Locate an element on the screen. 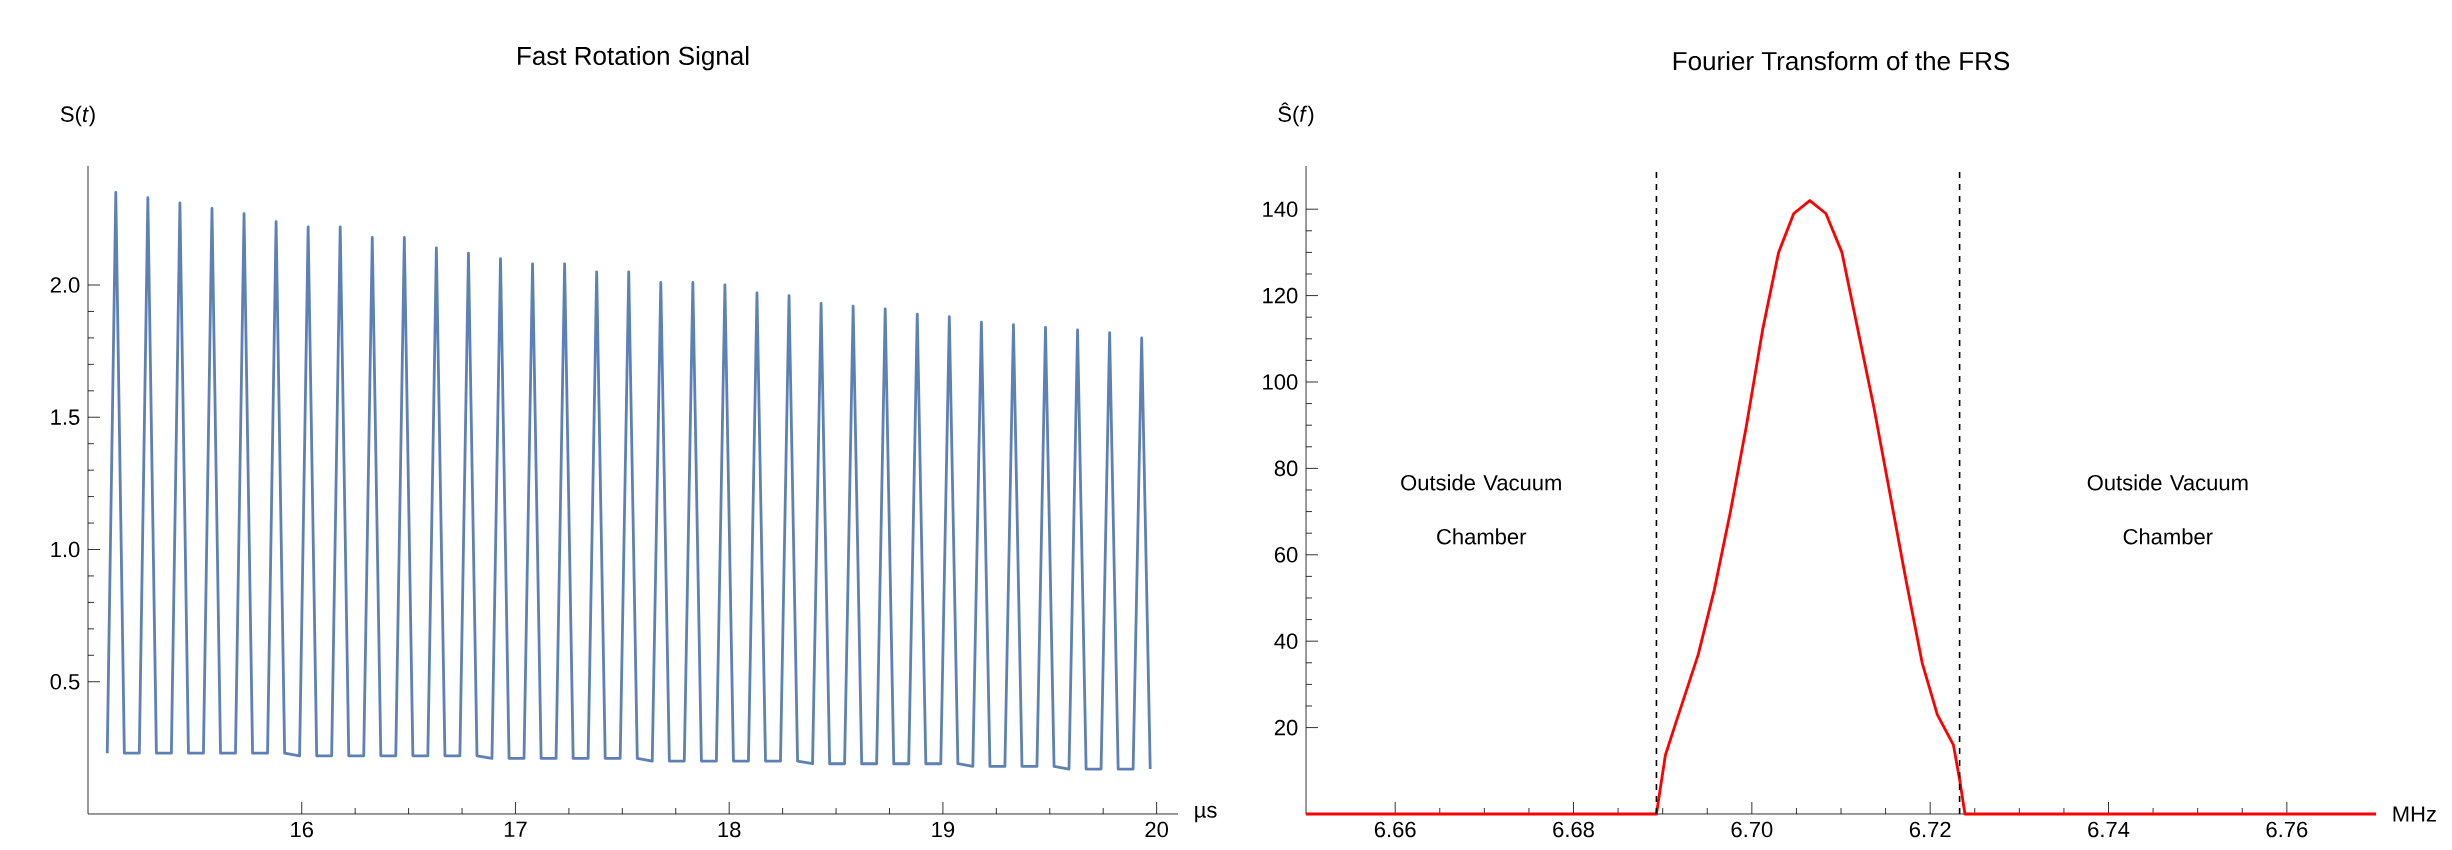  y-tick-label: 140 is located at coordinates (1280, 209).